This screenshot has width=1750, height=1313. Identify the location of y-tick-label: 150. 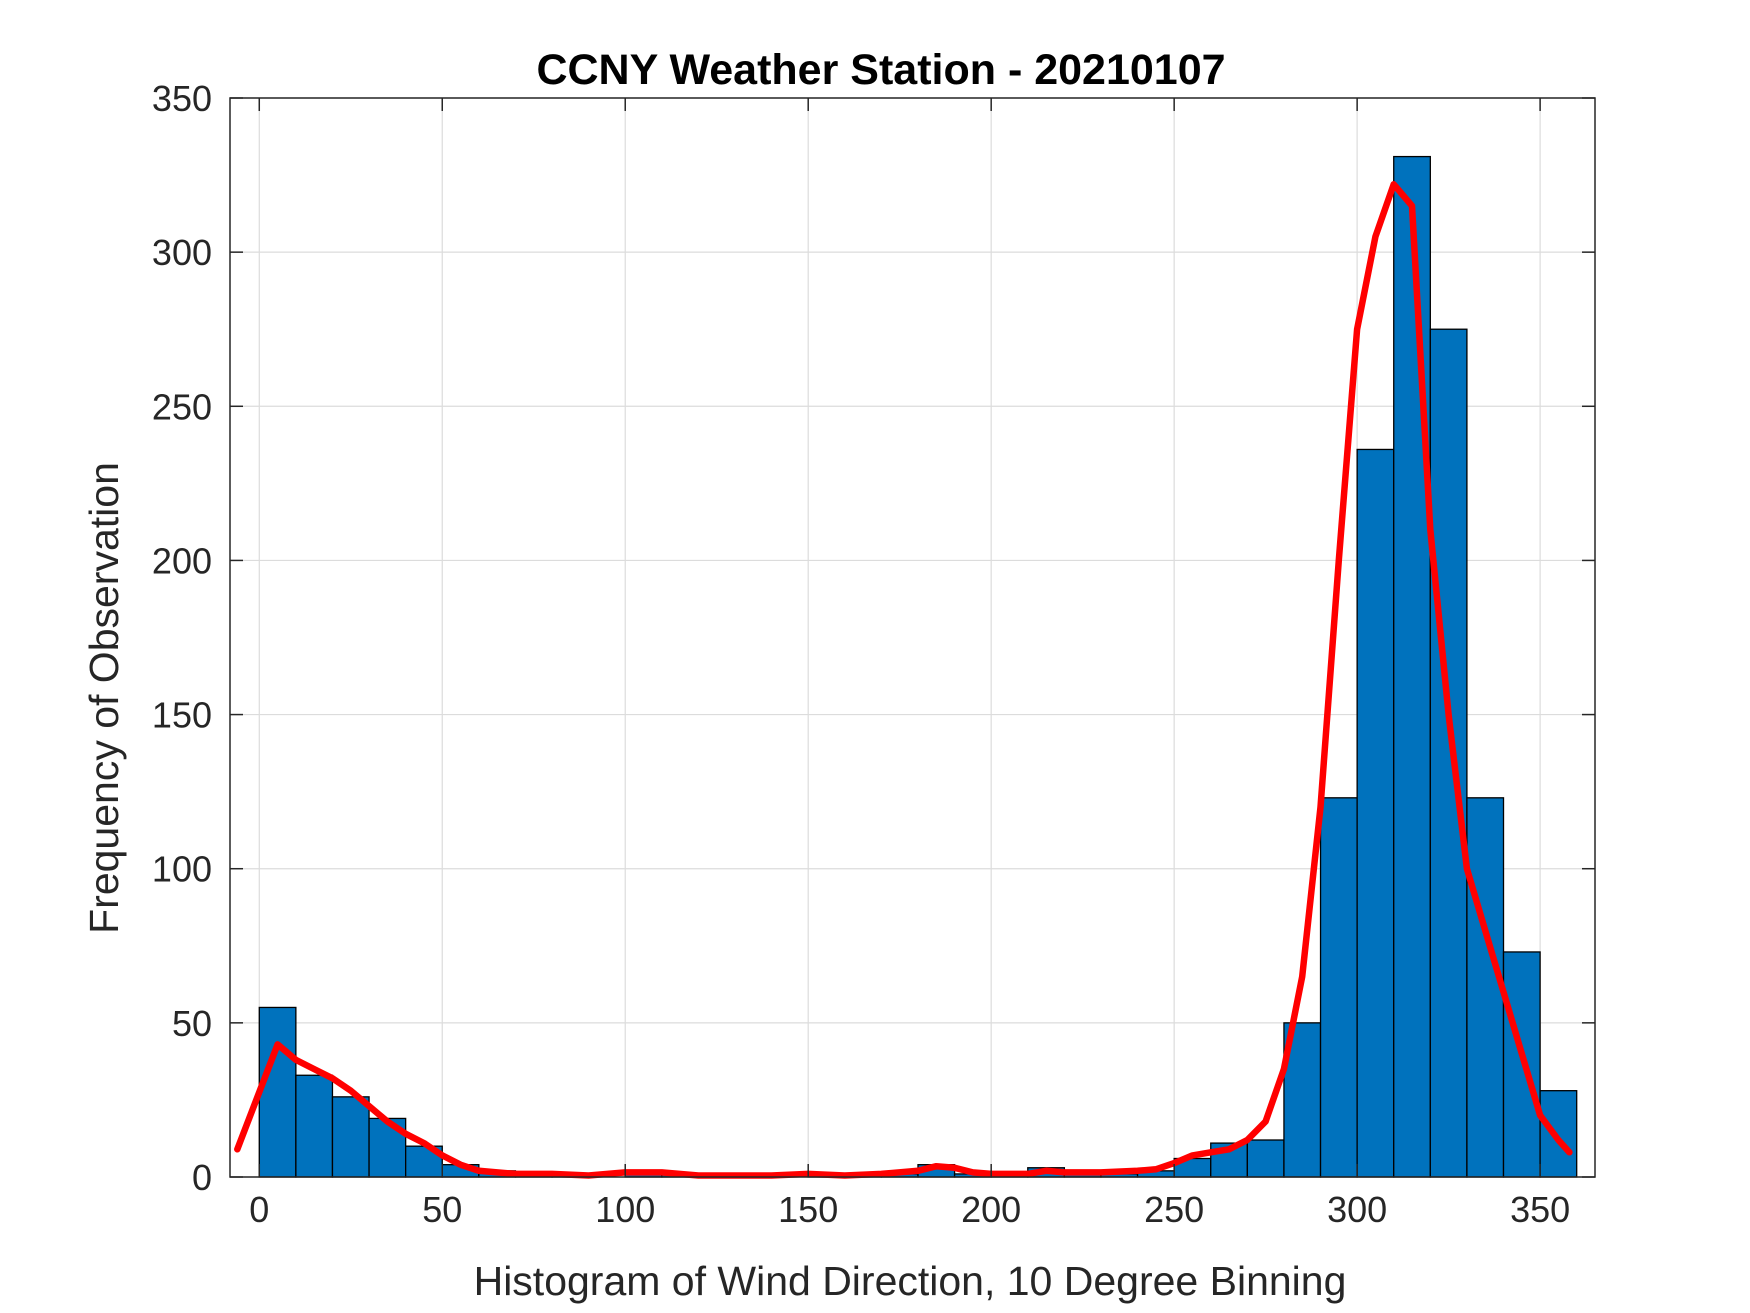
(182, 715).